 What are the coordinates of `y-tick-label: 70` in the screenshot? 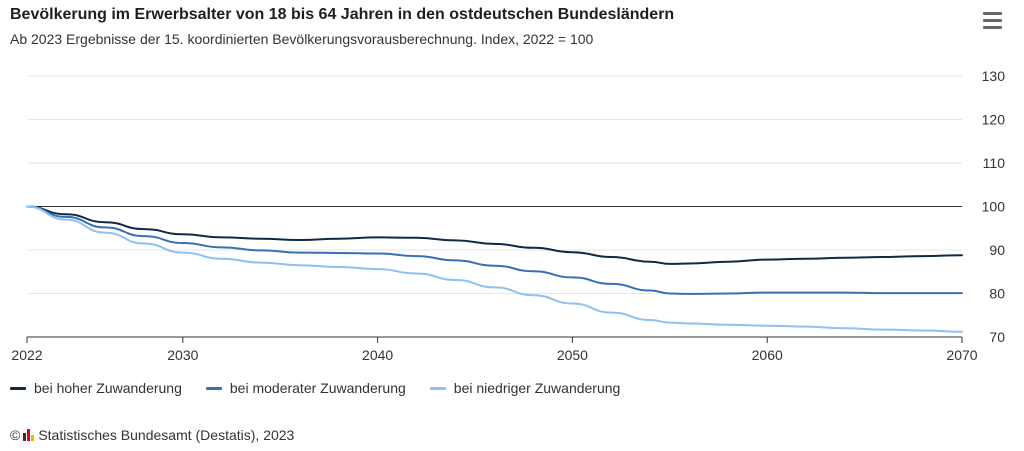 It's located at (997, 337).